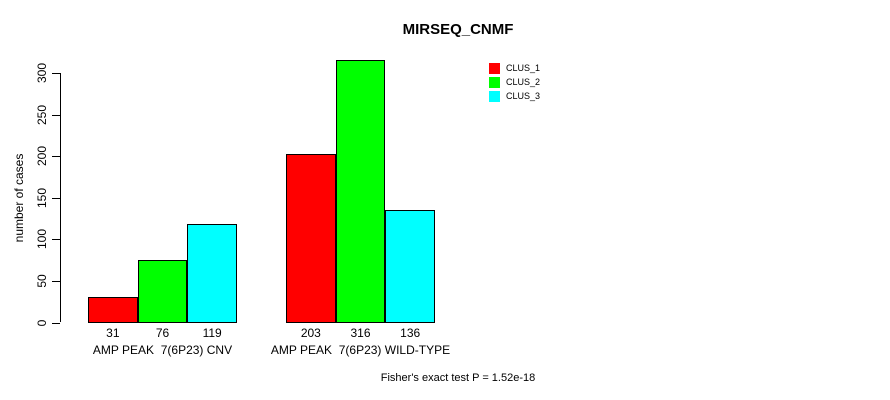 The width and height of the screenshot is (890, 400). Describe the element at coordinates (458, 378) in the screenshot. I see `annotation-text: Fisher's exact test P = 1.52e-18` at that location.